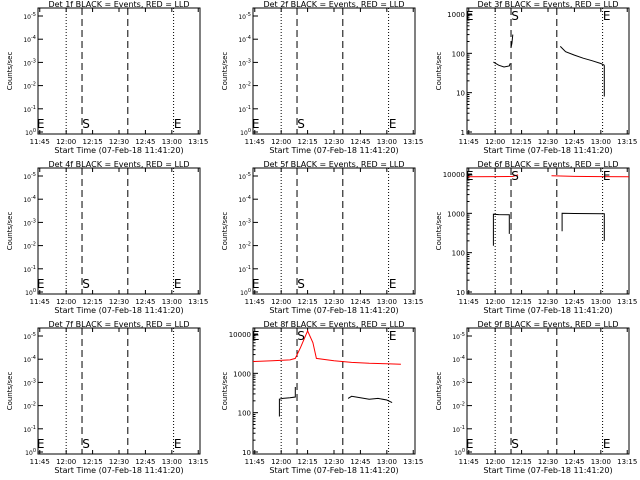  I want to click on panel-title: Det 9f BLACK = Events, RED = LLD, so click(547, 324).